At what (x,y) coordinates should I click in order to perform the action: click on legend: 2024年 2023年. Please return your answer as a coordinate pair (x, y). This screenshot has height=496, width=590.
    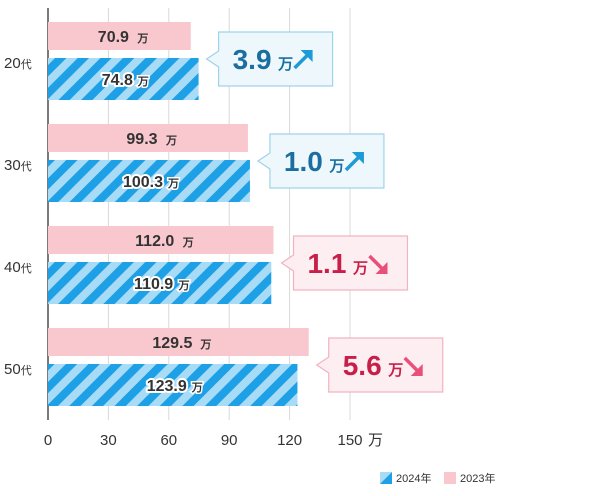
    Looking at the image, I should click on (437, 478).